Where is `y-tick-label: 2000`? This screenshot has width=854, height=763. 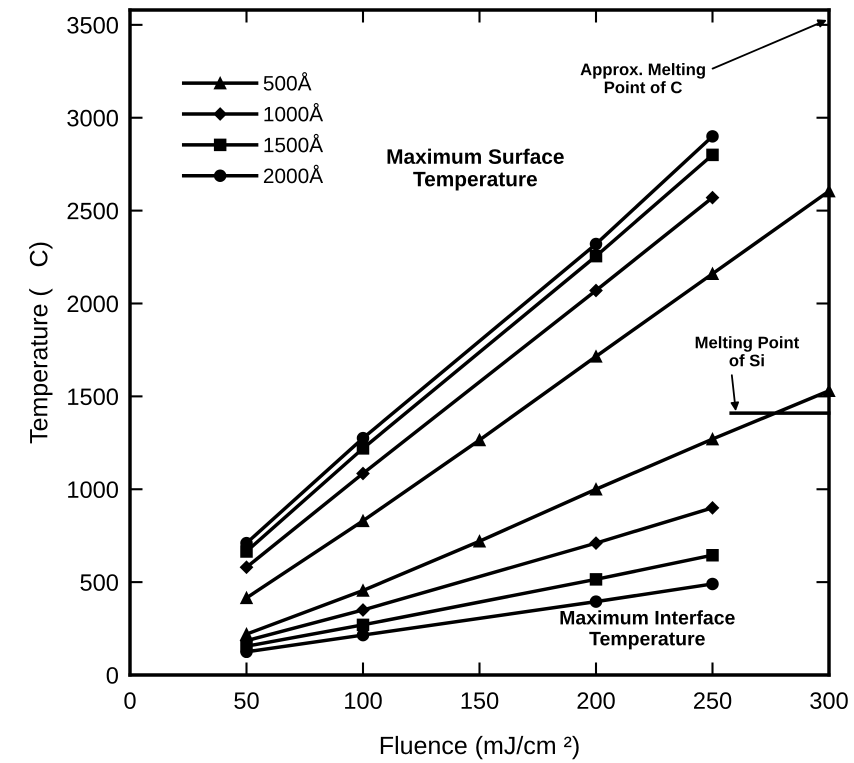
y-tick-label: 2000 is located at coordinates (93, 304).